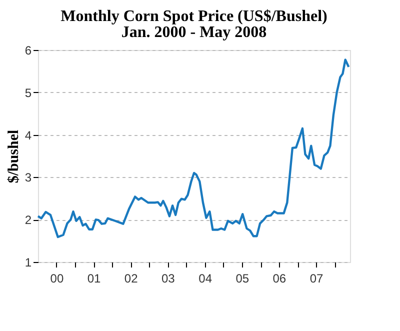  I want to click on x-tick-label: 02, so click(131, 279).